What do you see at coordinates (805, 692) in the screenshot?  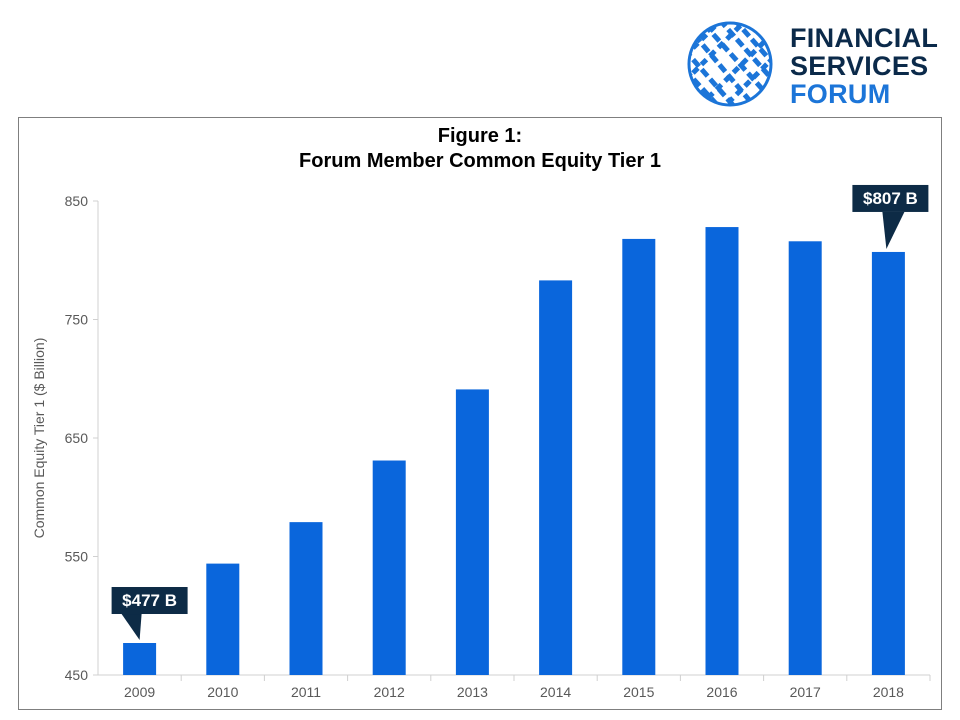 I see `x-tick-label: 2017` at bounding box center [805, 692].